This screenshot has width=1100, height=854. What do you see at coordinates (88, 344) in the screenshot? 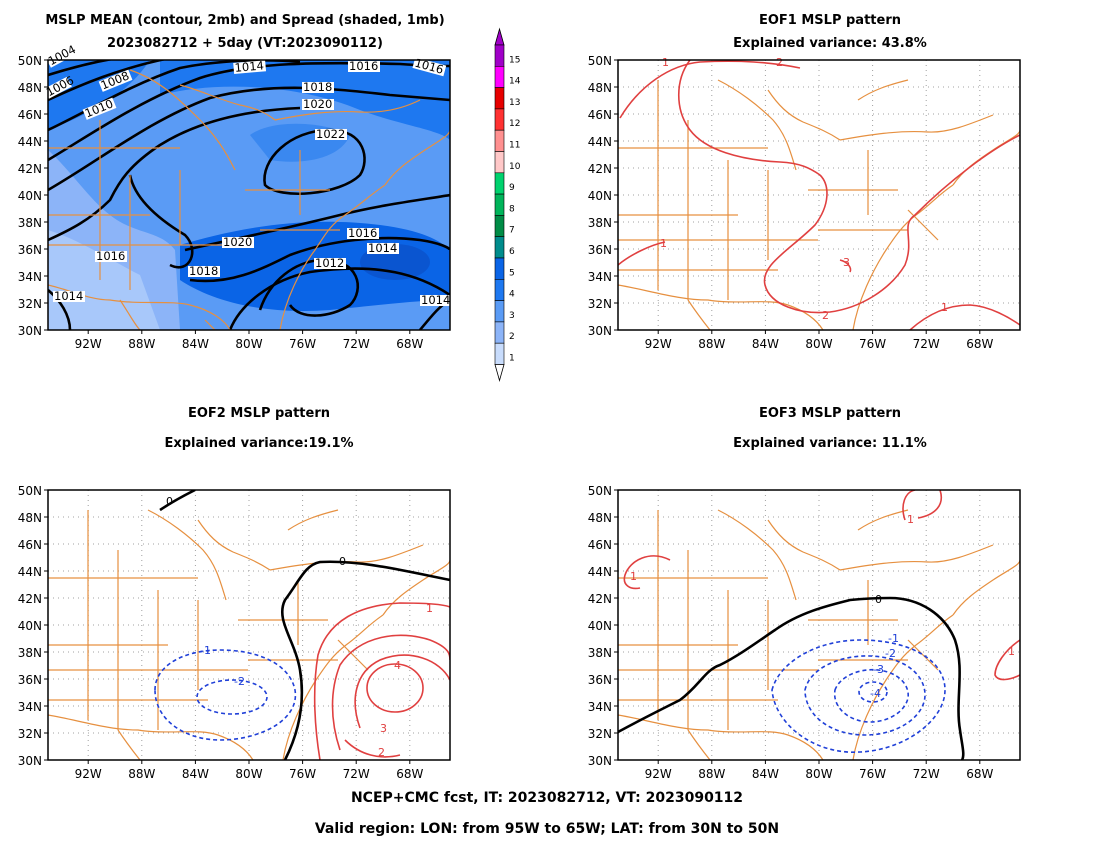
I see `lon-tick-label: 92W` at bounding box center [88, 344].